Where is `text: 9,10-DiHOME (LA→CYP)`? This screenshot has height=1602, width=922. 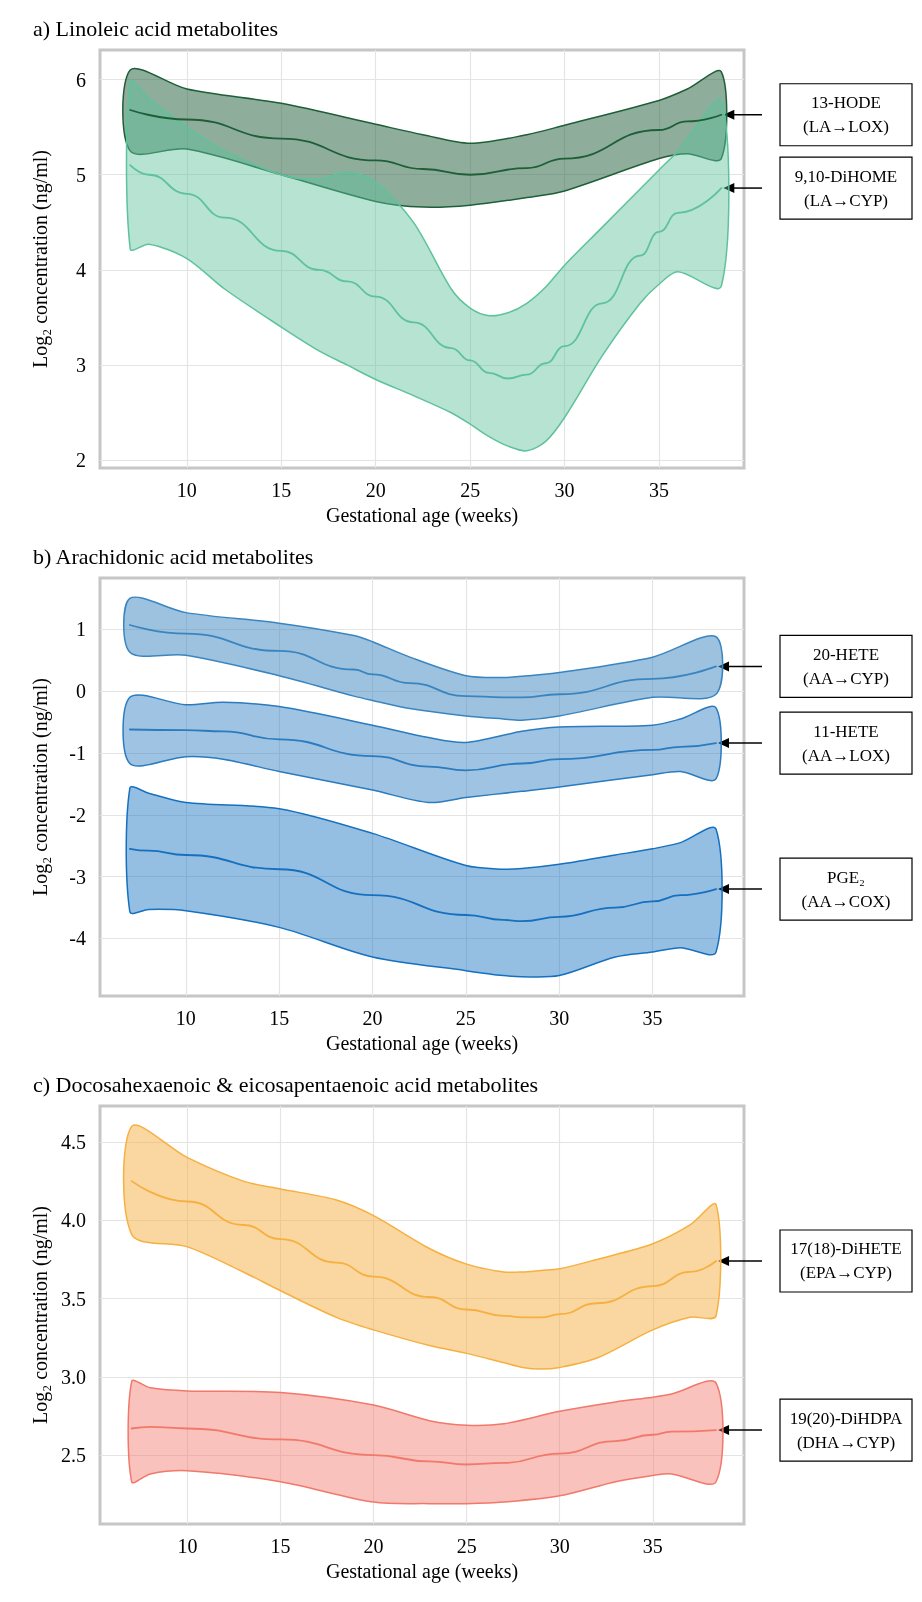 text: 9,10-DiHOME (LA→CYP) is located at coordinates (846, 188).